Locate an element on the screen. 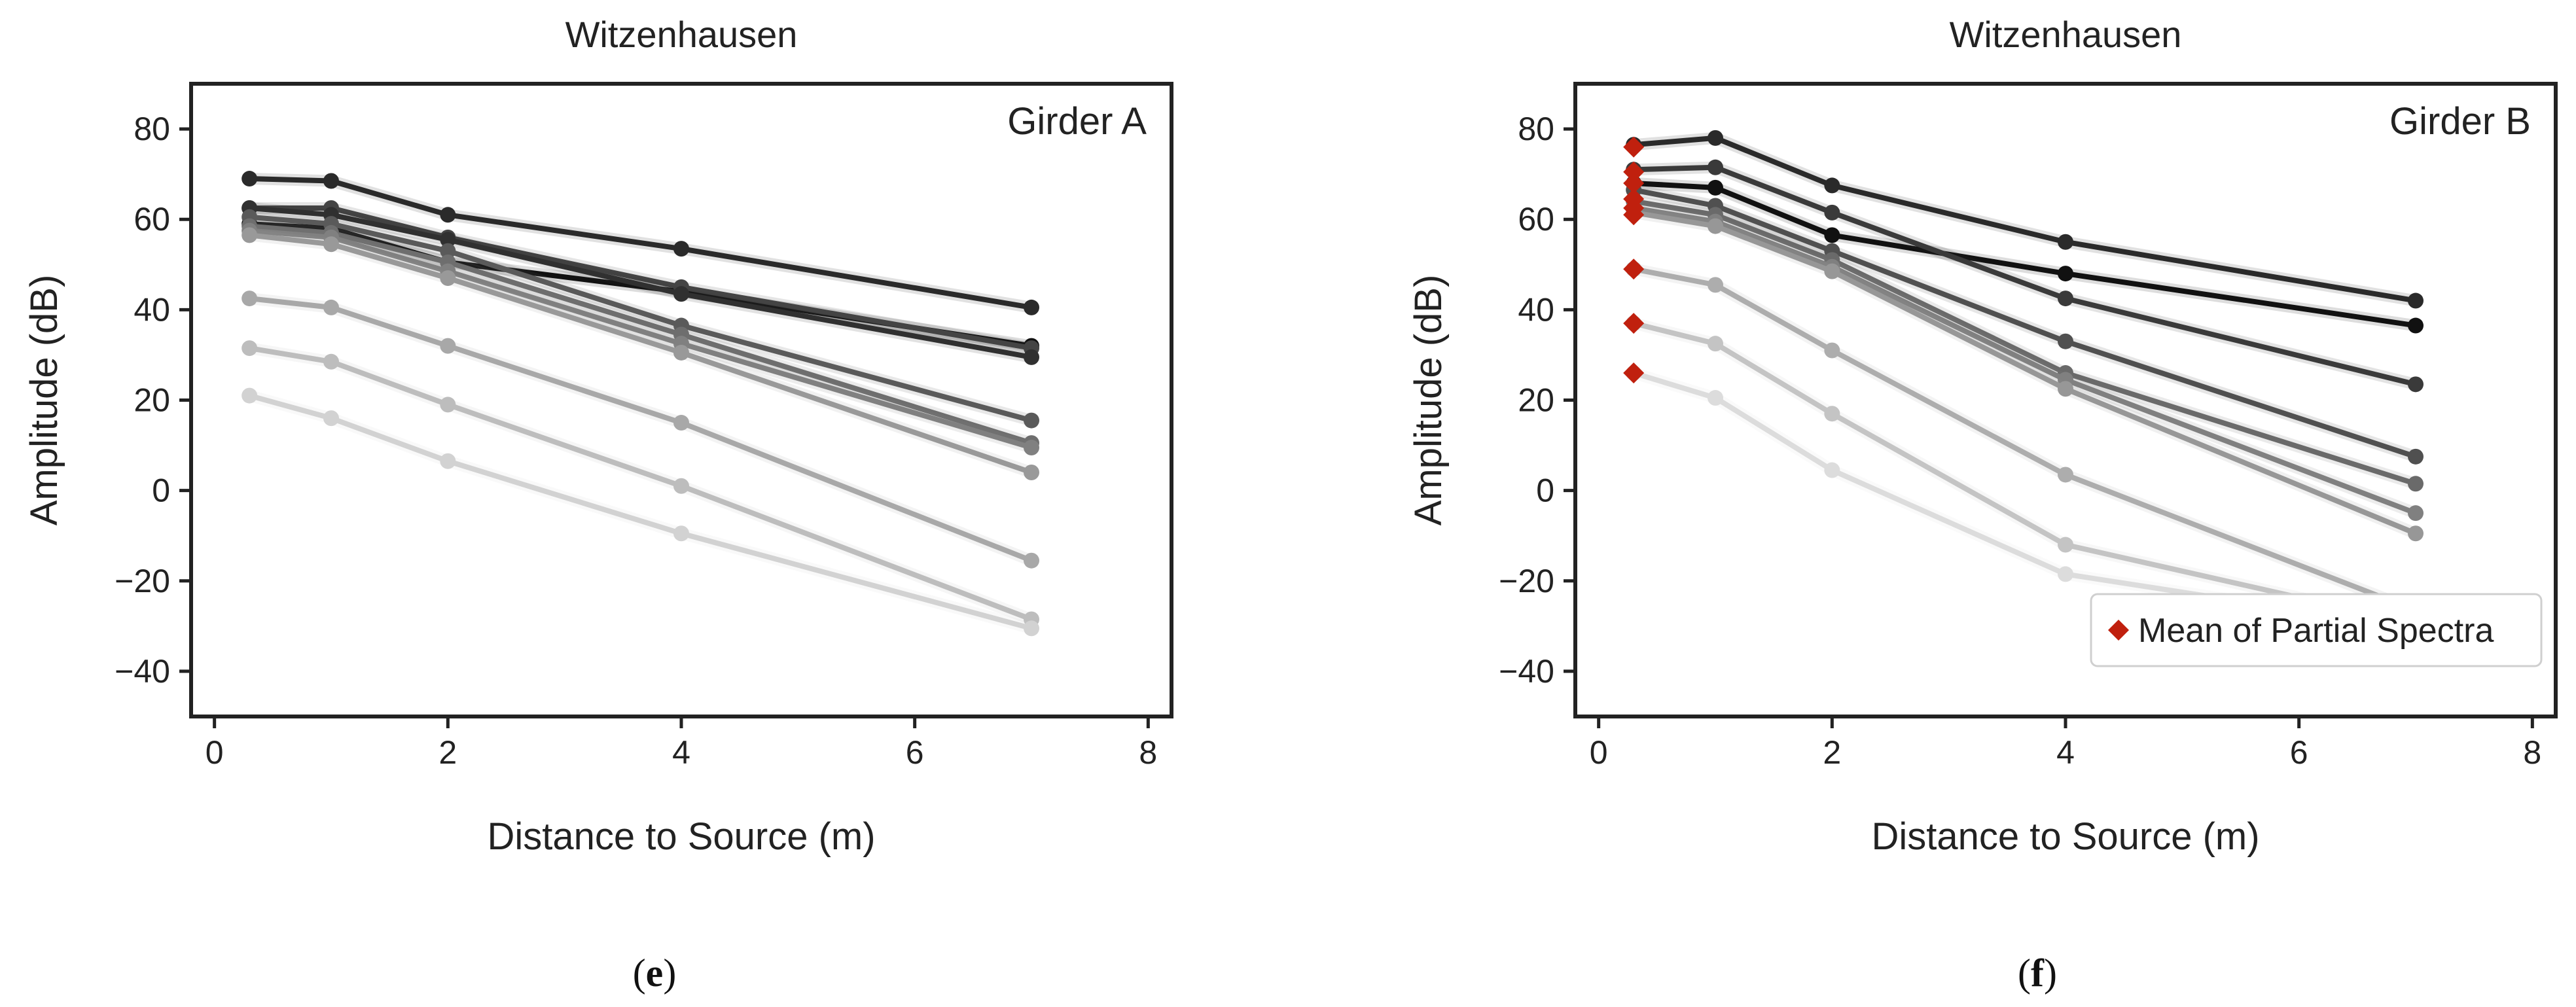 This screenshot has height=1007, width=2576. panel-caption: (f) is located at coordinates (2037, 973).